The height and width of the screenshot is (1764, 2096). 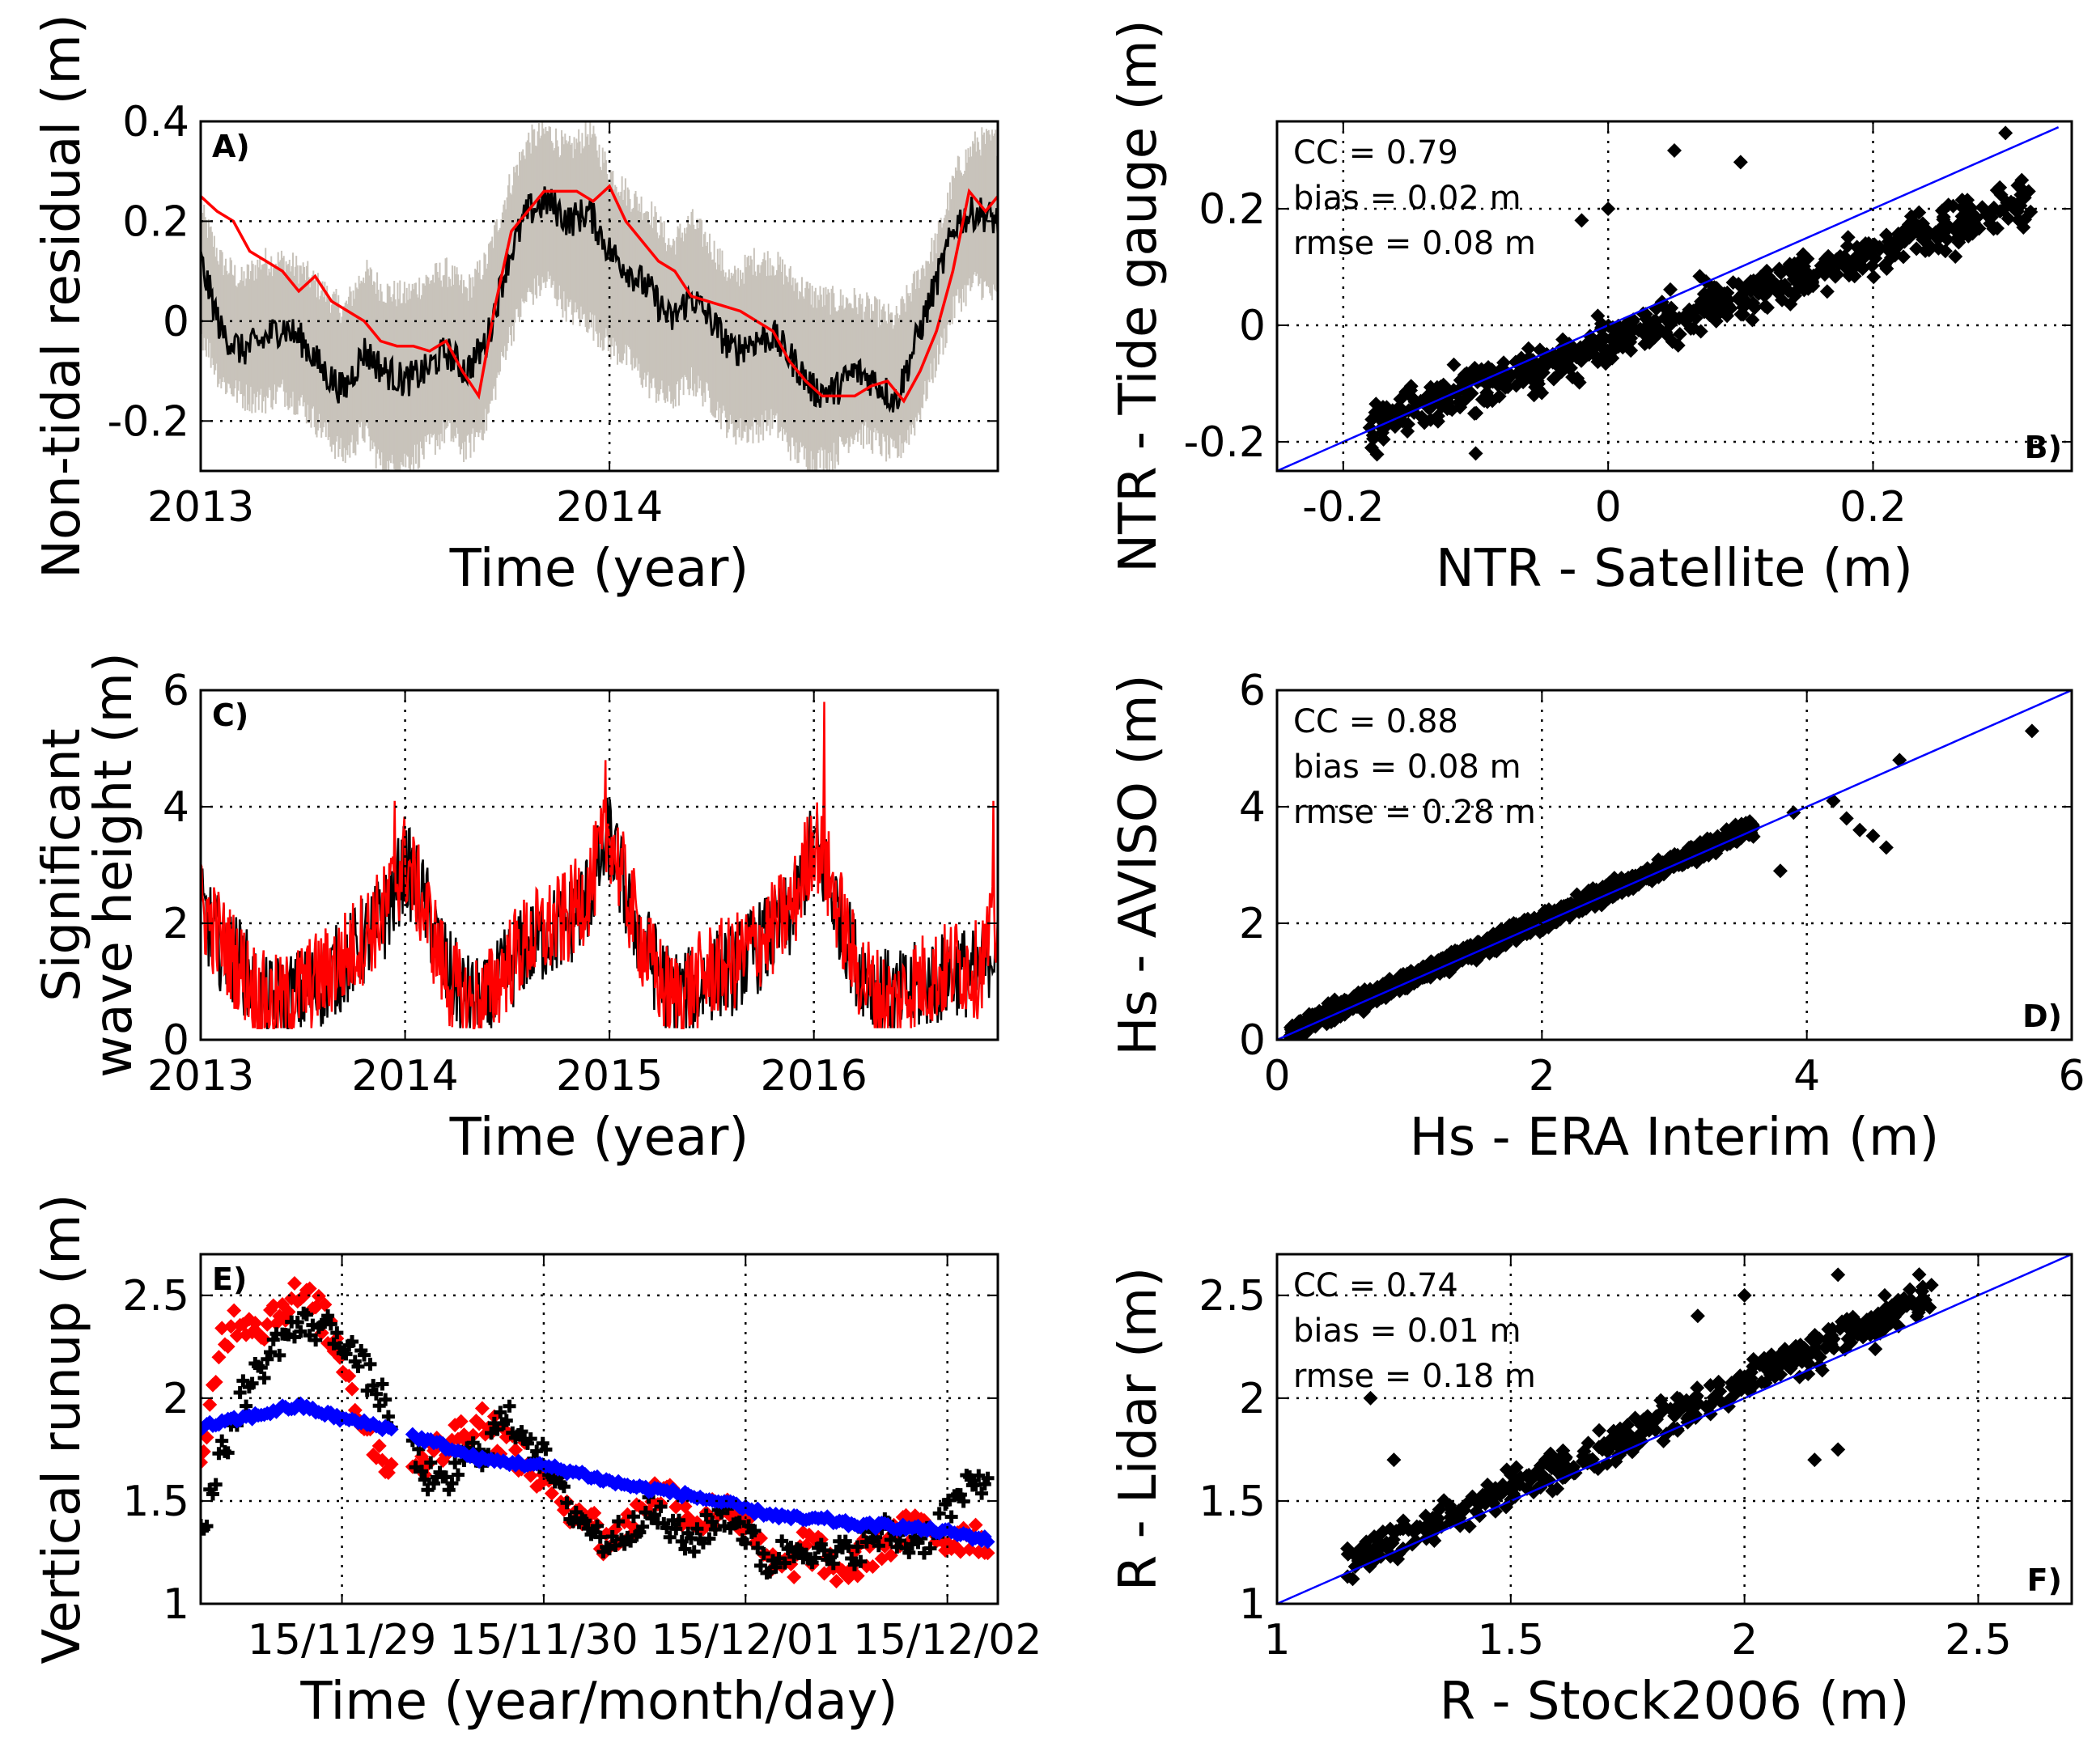 What do you see at coordinates (1510, 1640) in the screenshot?
I see `x-tick-label: 1.5` at bounding box center [1510, 1640].